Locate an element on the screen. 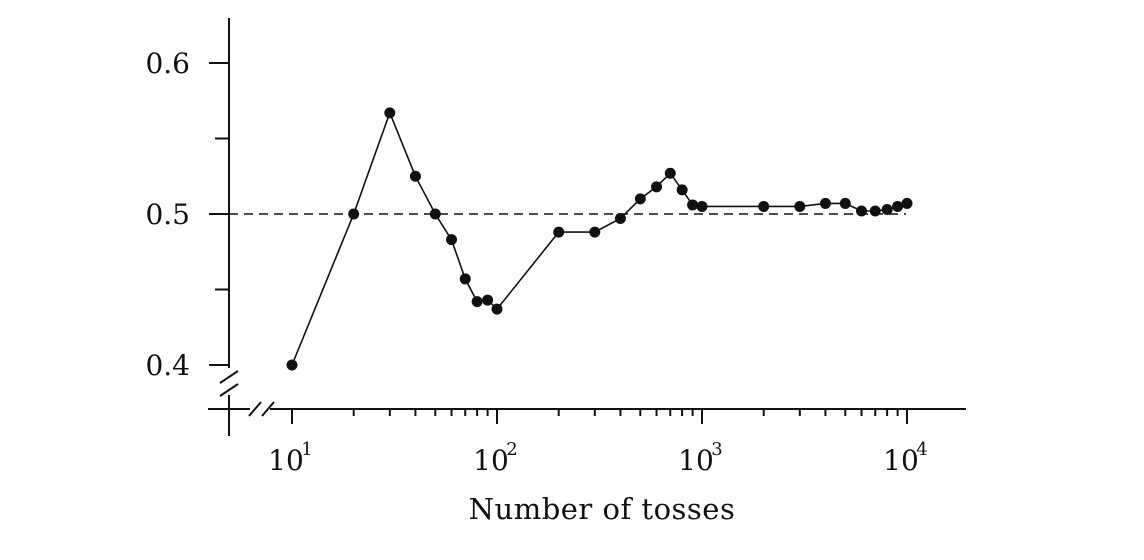 This screenshot has height=560, width=1144. y-tick-label: 0.6 is located at coordinates (167, 63).